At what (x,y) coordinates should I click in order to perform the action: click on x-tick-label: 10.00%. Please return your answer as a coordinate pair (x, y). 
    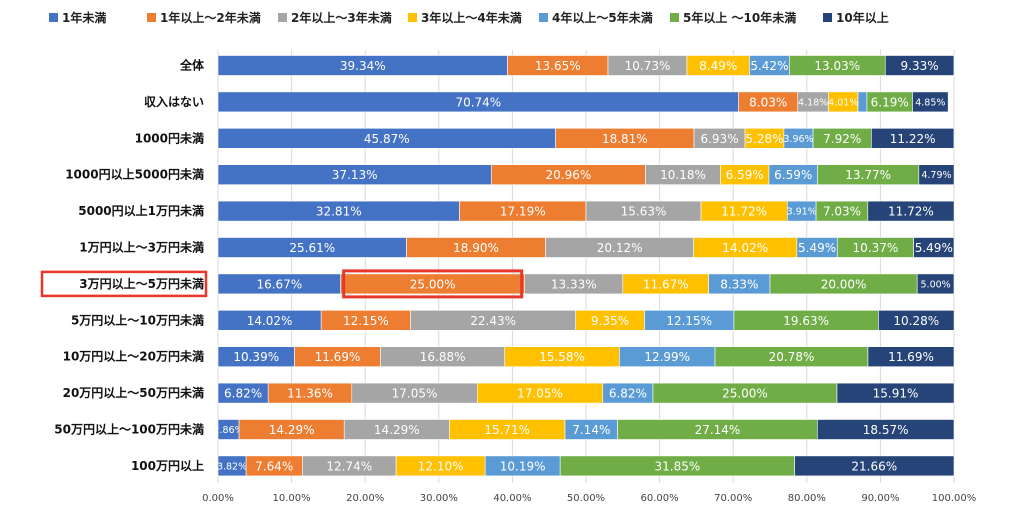
    Looking at the image, I should click on (292, 498).